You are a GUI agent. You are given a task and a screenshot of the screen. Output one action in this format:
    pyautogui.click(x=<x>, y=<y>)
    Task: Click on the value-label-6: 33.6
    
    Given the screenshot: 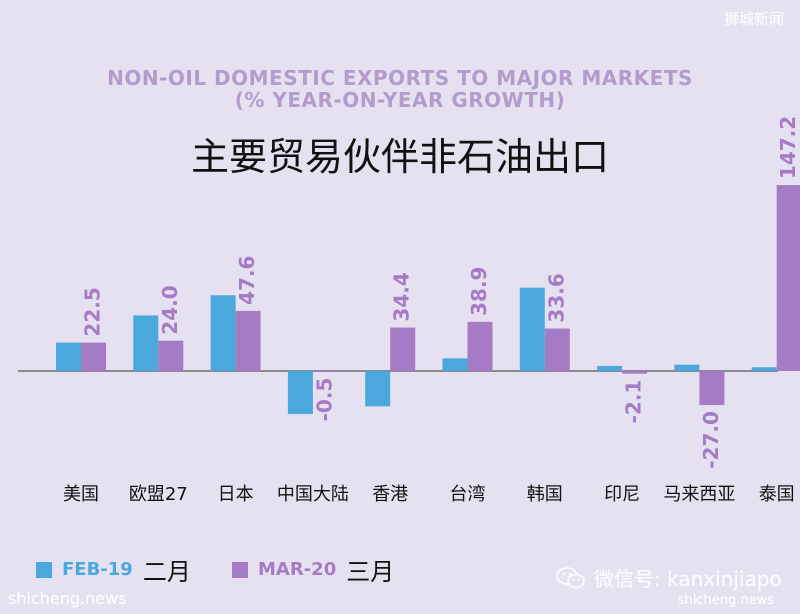 What is the action you would take?
    pyautogui.click(x=556, y=297)
    